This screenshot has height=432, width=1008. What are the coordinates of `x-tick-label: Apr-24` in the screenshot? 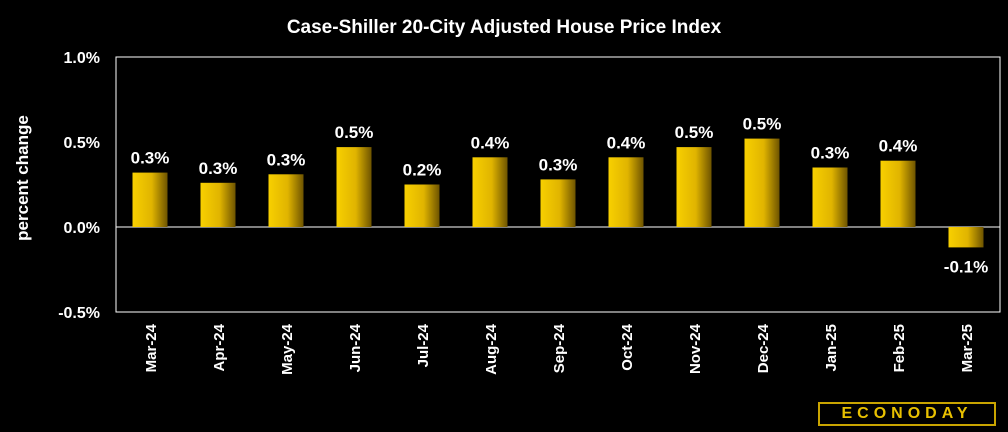 It's located at (219, 347).